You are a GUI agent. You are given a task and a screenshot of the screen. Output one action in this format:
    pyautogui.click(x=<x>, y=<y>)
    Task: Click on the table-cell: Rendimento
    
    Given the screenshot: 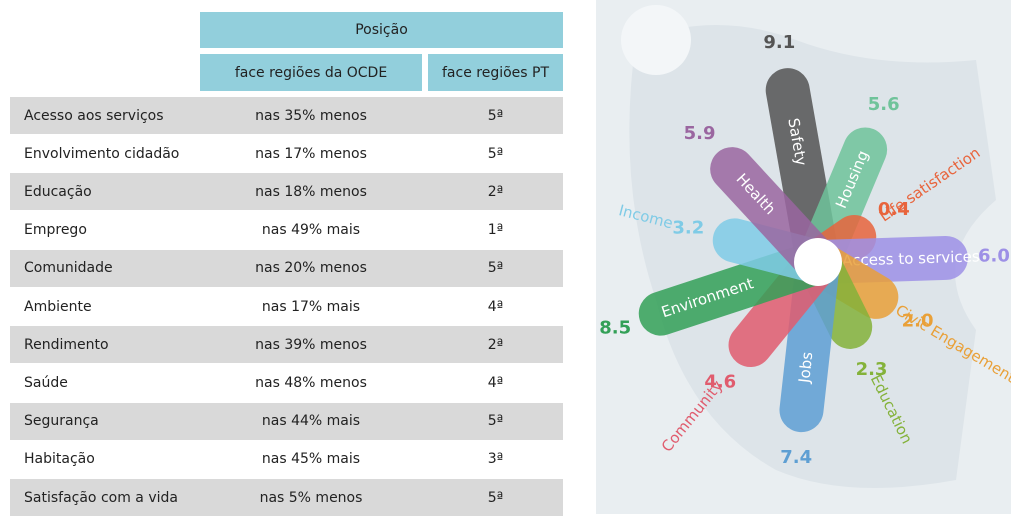 What is the action you would take?
    pyautogui.click(x=286, y=345)
    